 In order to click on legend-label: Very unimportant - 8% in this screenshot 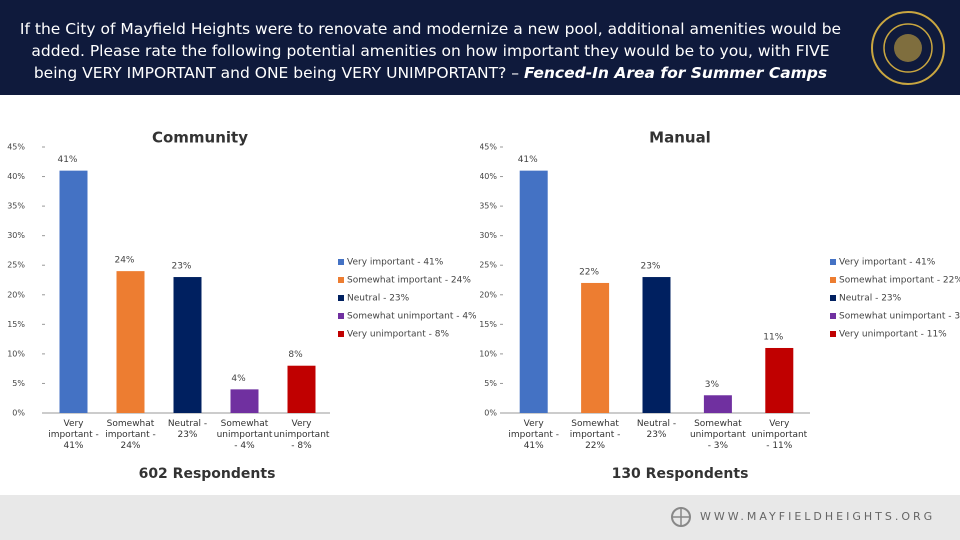, I will do `click(398, 335)`.